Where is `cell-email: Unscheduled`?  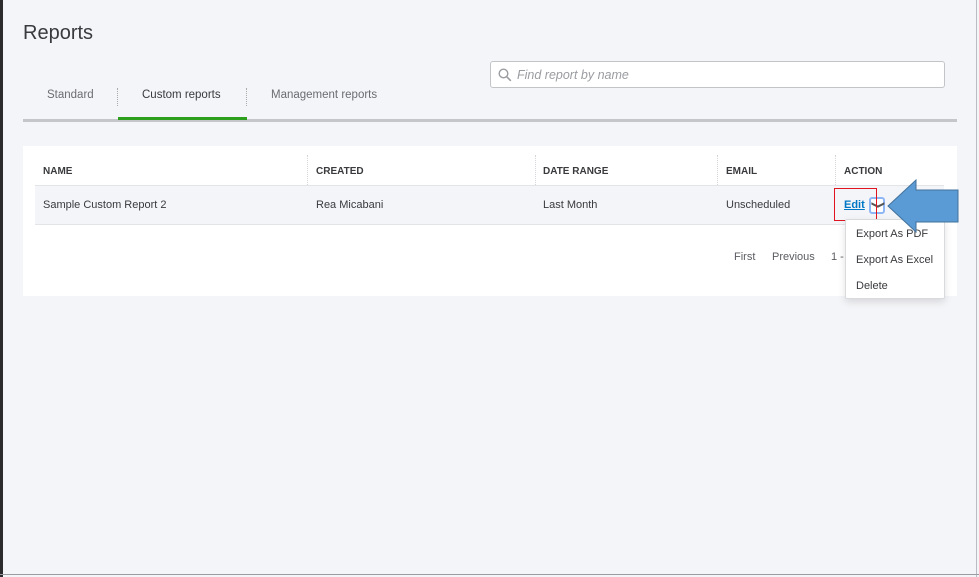
cell-email: Unscheduled is located at coordinates (758, 205).